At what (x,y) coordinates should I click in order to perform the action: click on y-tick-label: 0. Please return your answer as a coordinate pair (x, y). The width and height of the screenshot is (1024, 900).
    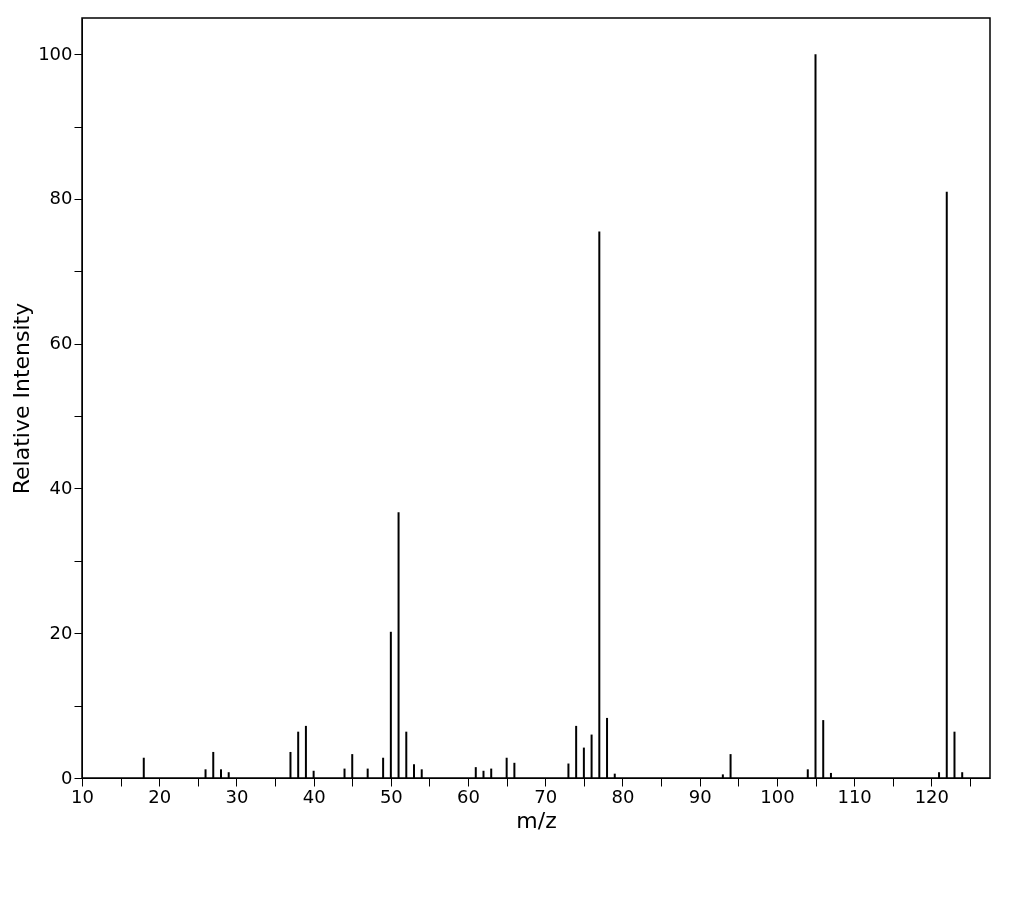
    Looking at the image, I should click on (67, 777).